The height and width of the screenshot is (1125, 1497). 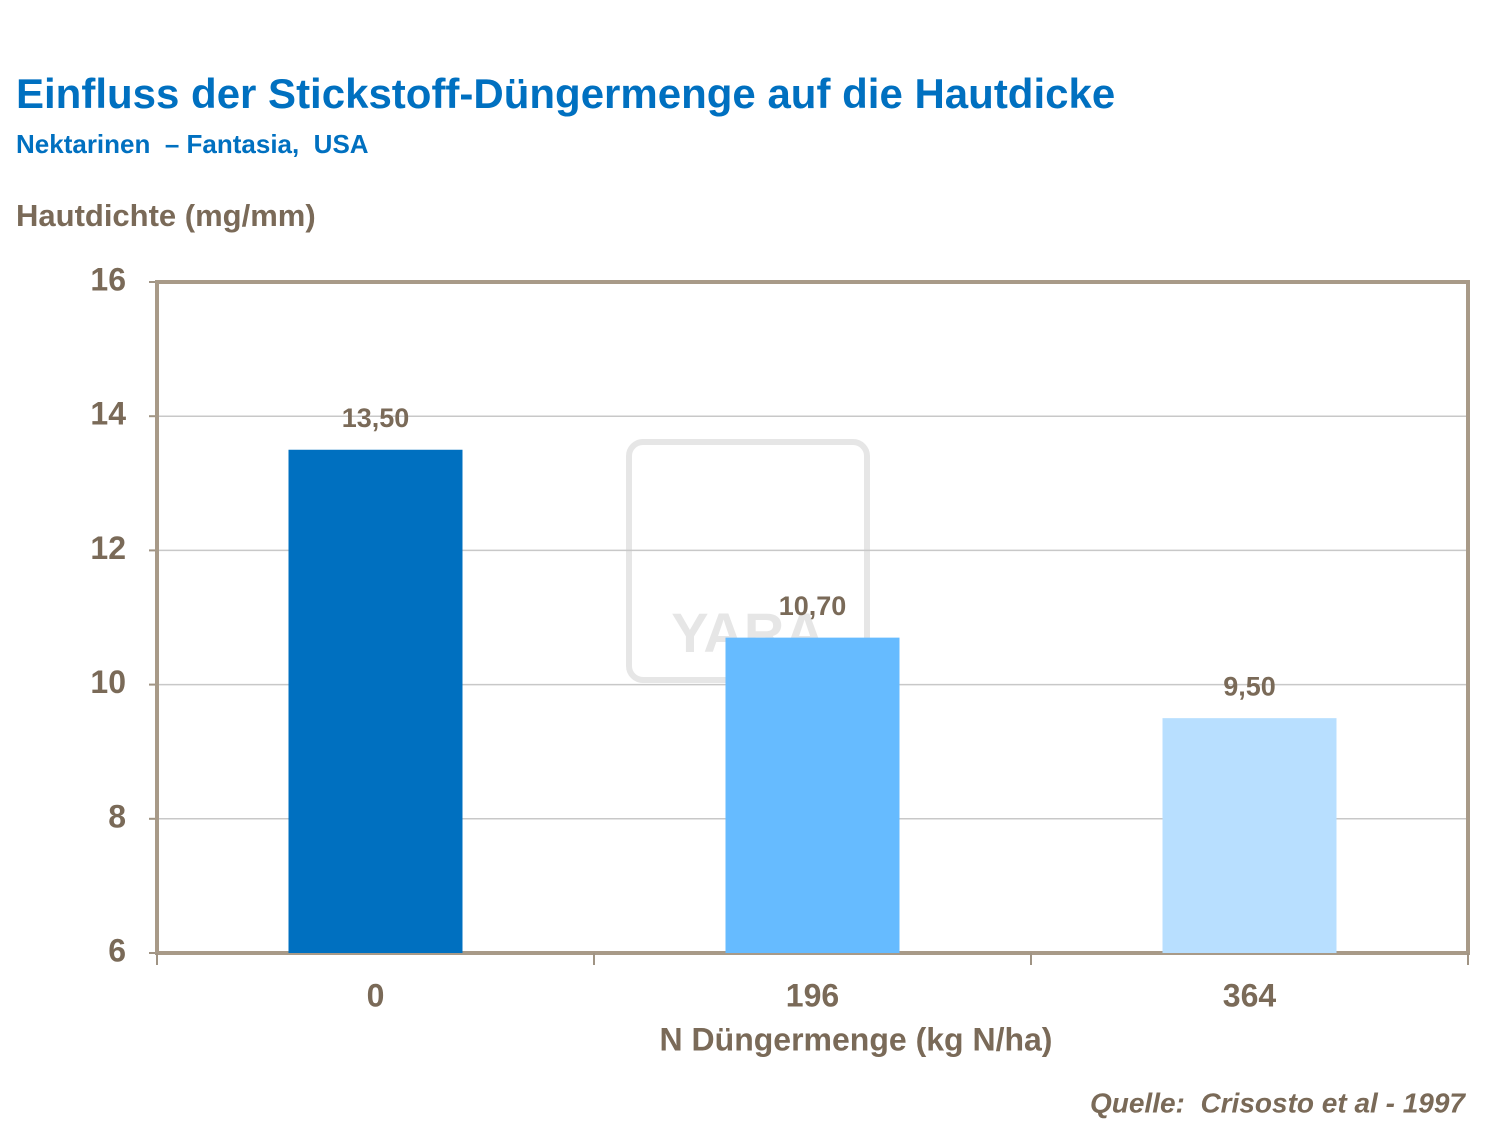 I want to click on y-axis-label: Hautdichte (mg/mm), so click(x=166, y=215).